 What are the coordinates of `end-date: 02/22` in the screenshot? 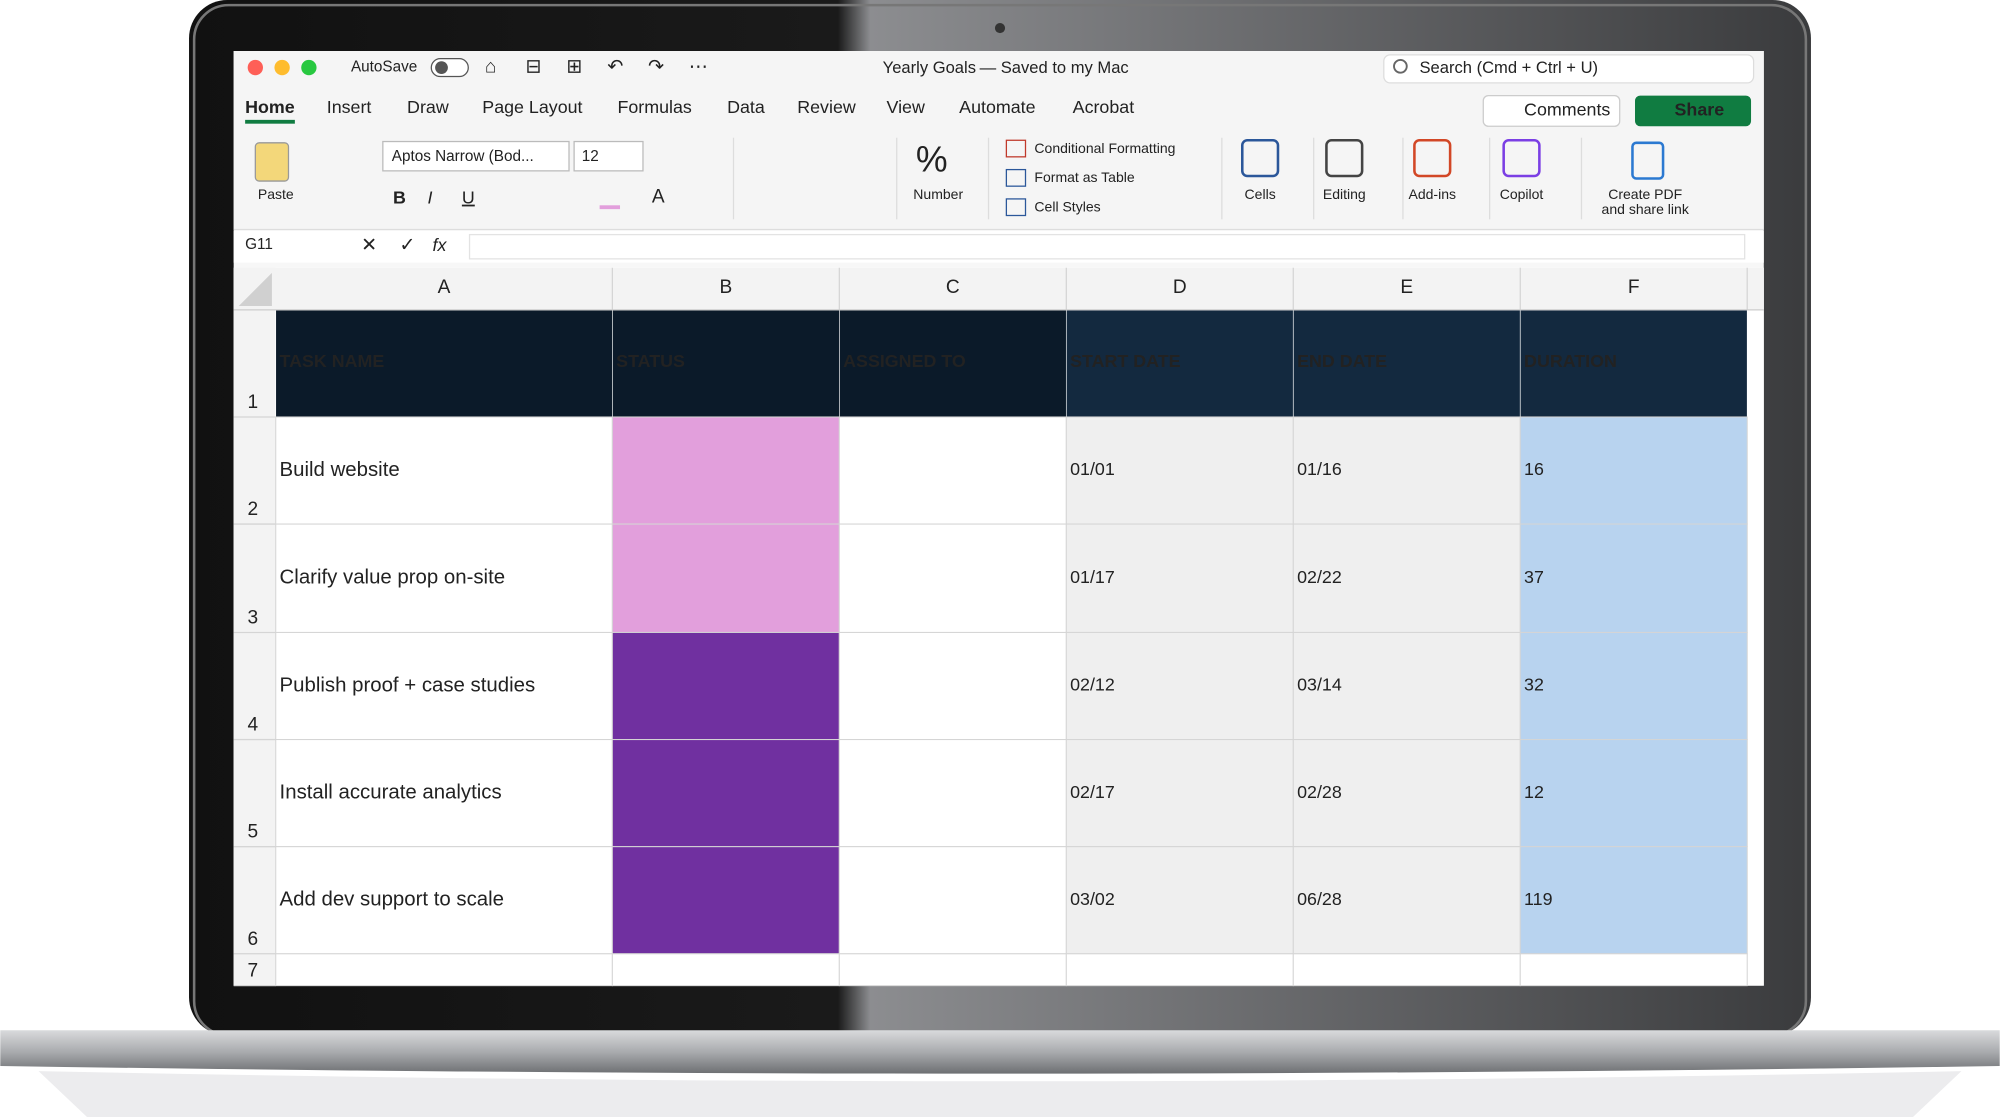 It's located at (1319, 577).